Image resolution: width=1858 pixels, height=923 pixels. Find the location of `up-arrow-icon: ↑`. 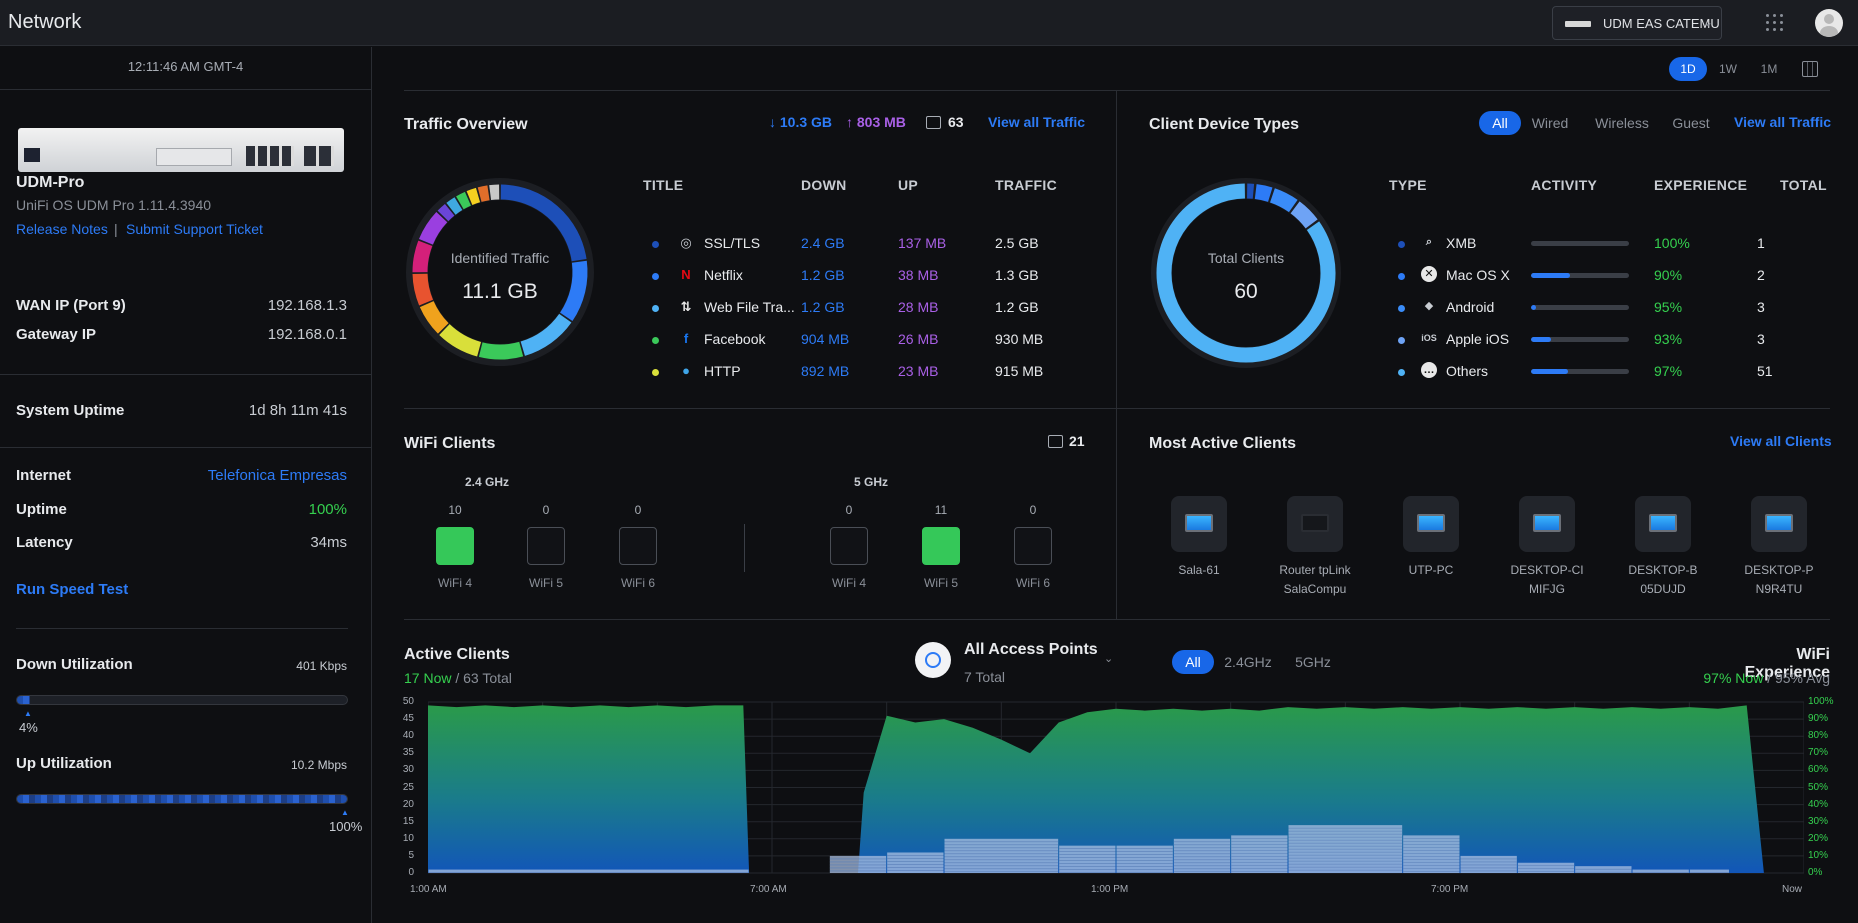

up-arrow-icon: ↑ is located at coordinates (849, 122).